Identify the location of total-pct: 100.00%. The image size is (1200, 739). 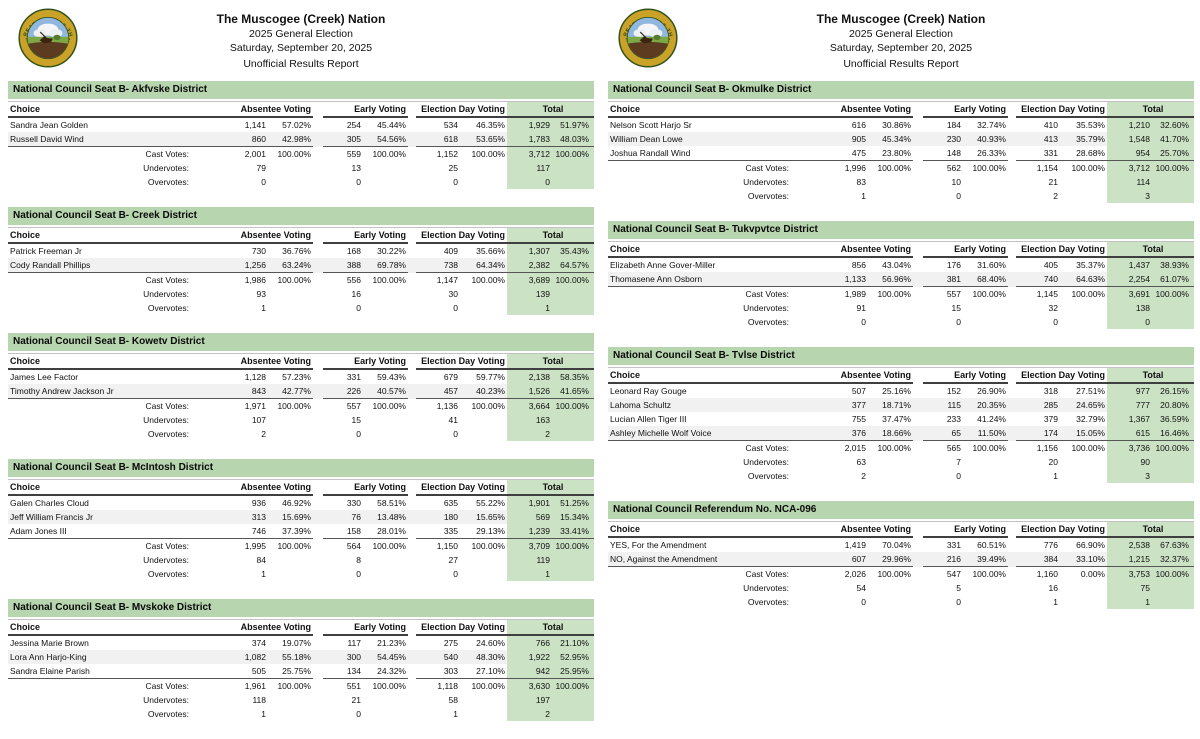
(1173, 447).